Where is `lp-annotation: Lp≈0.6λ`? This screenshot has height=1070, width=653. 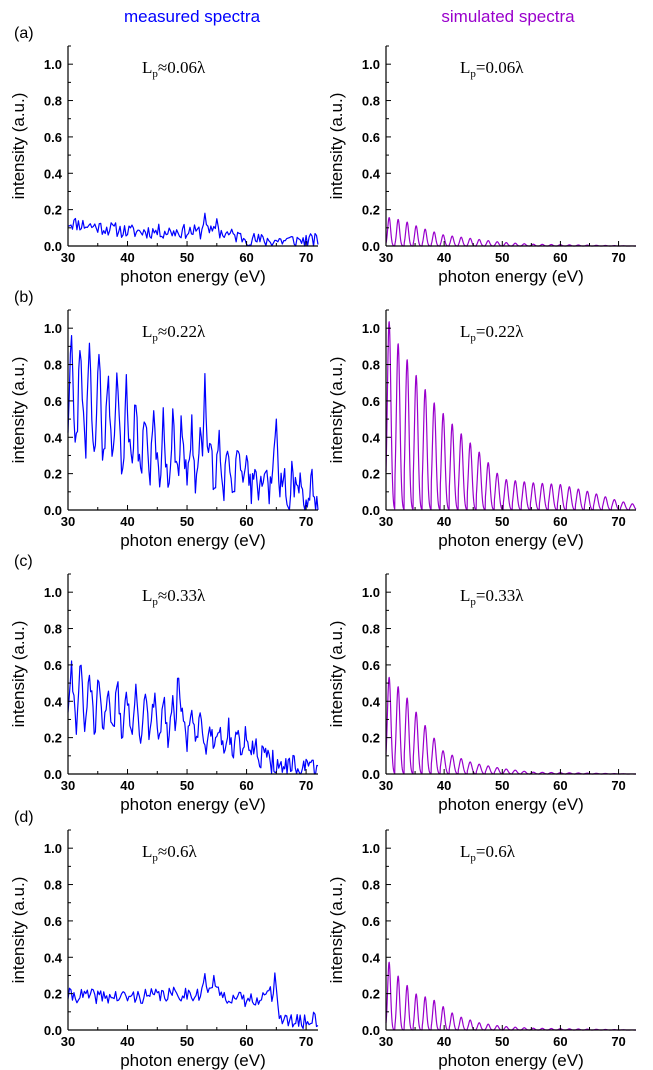 lp-annotation: Lp≈0.6λ is located at coordinates (169, 853).